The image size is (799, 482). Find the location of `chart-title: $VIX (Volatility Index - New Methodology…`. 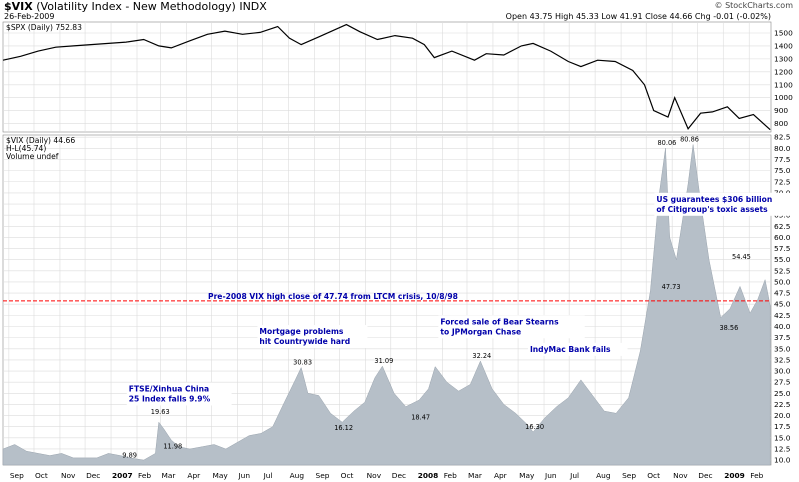

chart-title: $VIX (Volatility Index - New Methodology… is located at coordinates (135, 6).